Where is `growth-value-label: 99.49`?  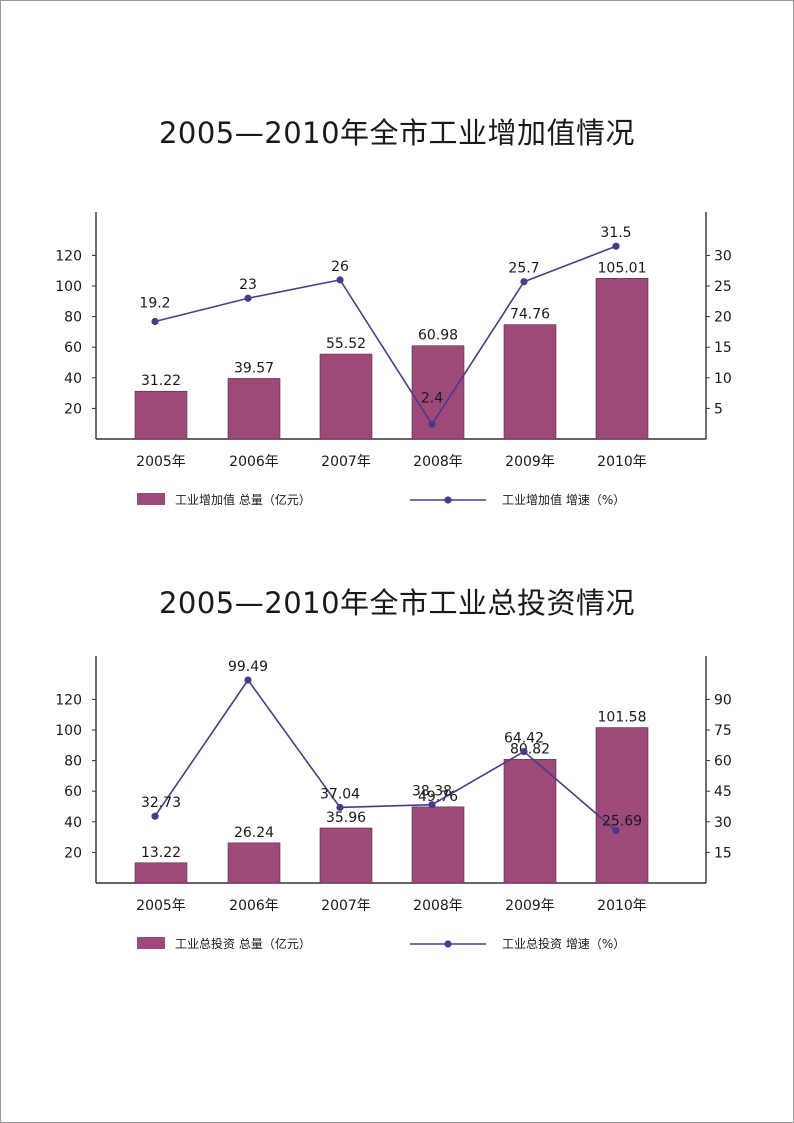
growth-value-label: 99.49 is located at coordinates (248, 667).